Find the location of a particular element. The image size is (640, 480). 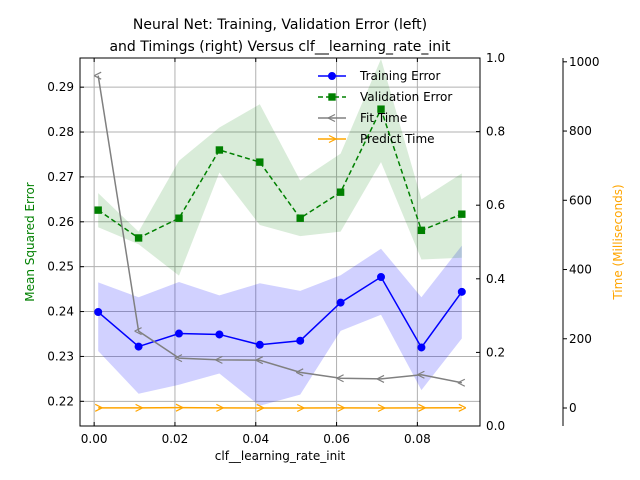

legend-label-predict-time: Predict Time is located at coordinates (397, 139).